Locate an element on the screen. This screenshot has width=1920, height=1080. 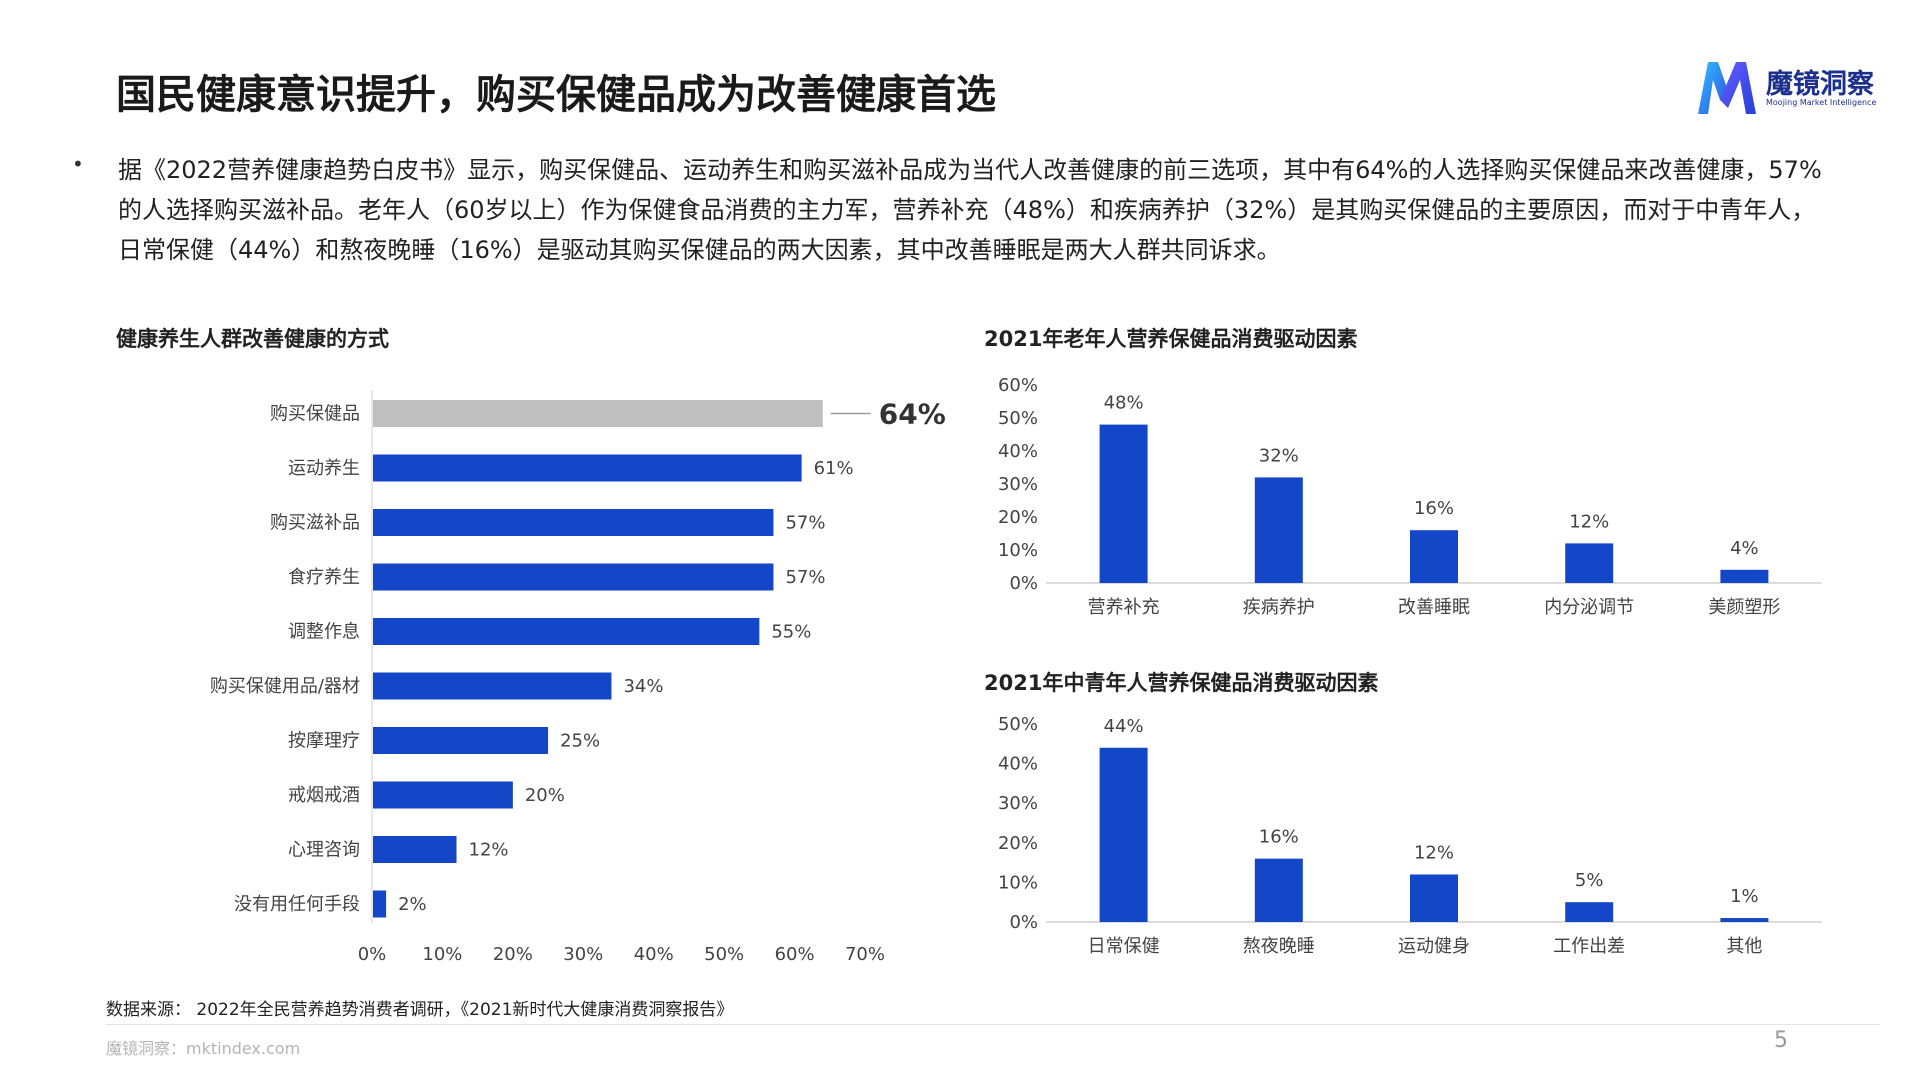
category-label: 心理咨询 is located at coordinates (324, 850).